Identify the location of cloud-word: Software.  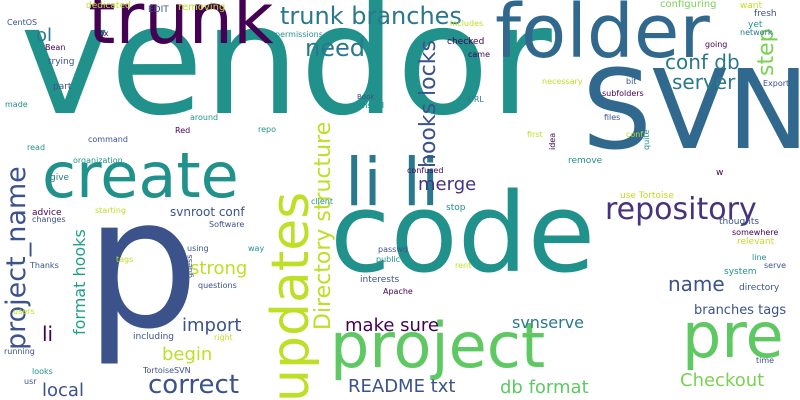
(227, 224).